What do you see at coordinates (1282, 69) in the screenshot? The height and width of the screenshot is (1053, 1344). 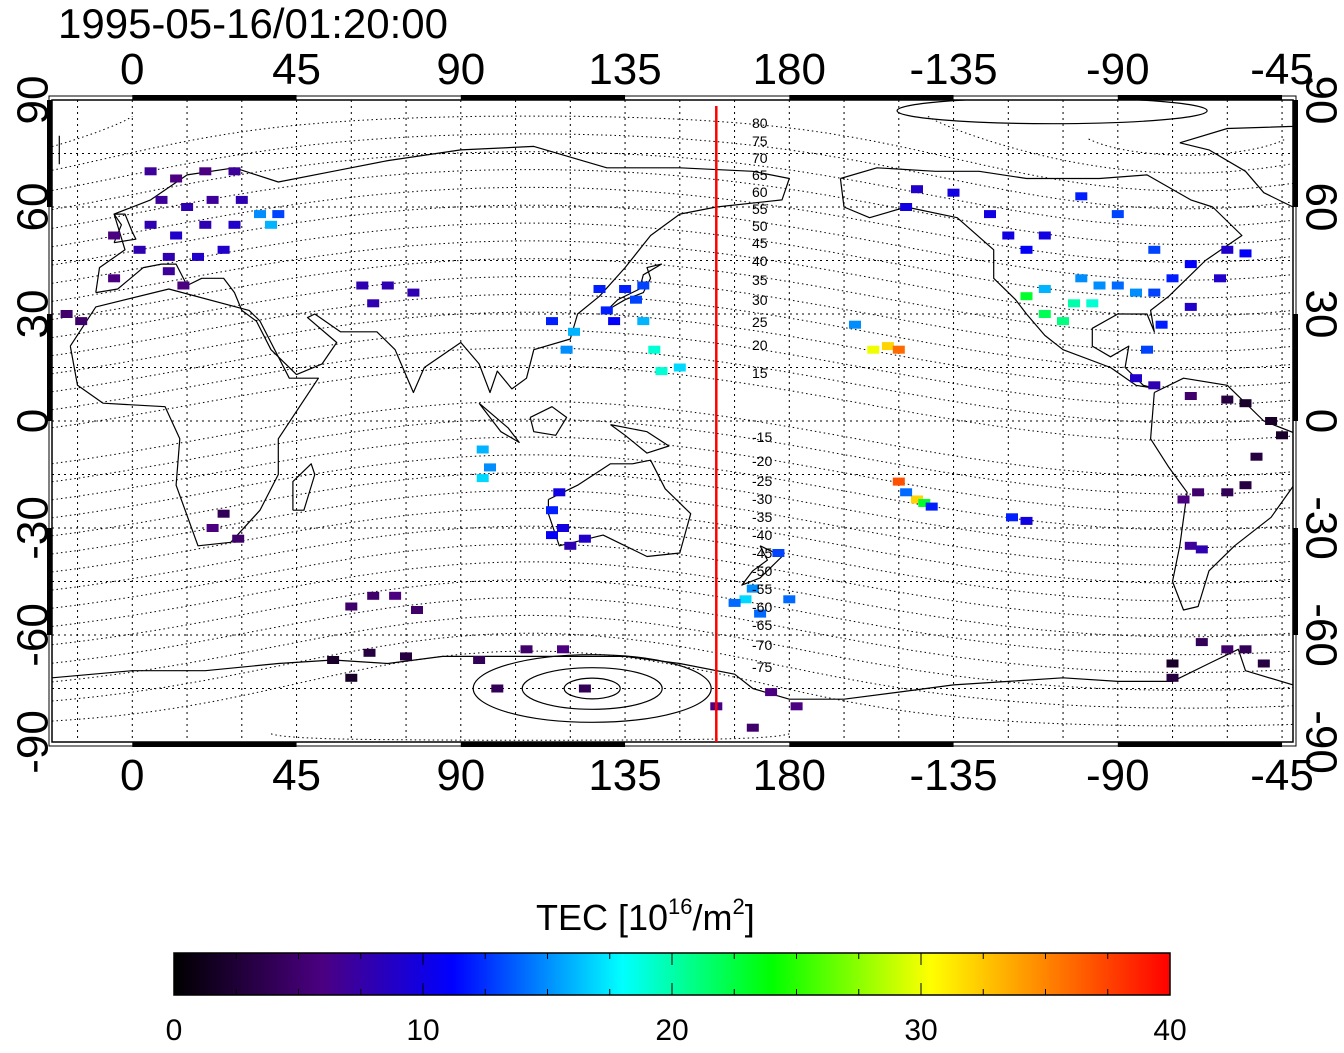 I see `top-tick-label: -45` at bounding box center [1282, 69].